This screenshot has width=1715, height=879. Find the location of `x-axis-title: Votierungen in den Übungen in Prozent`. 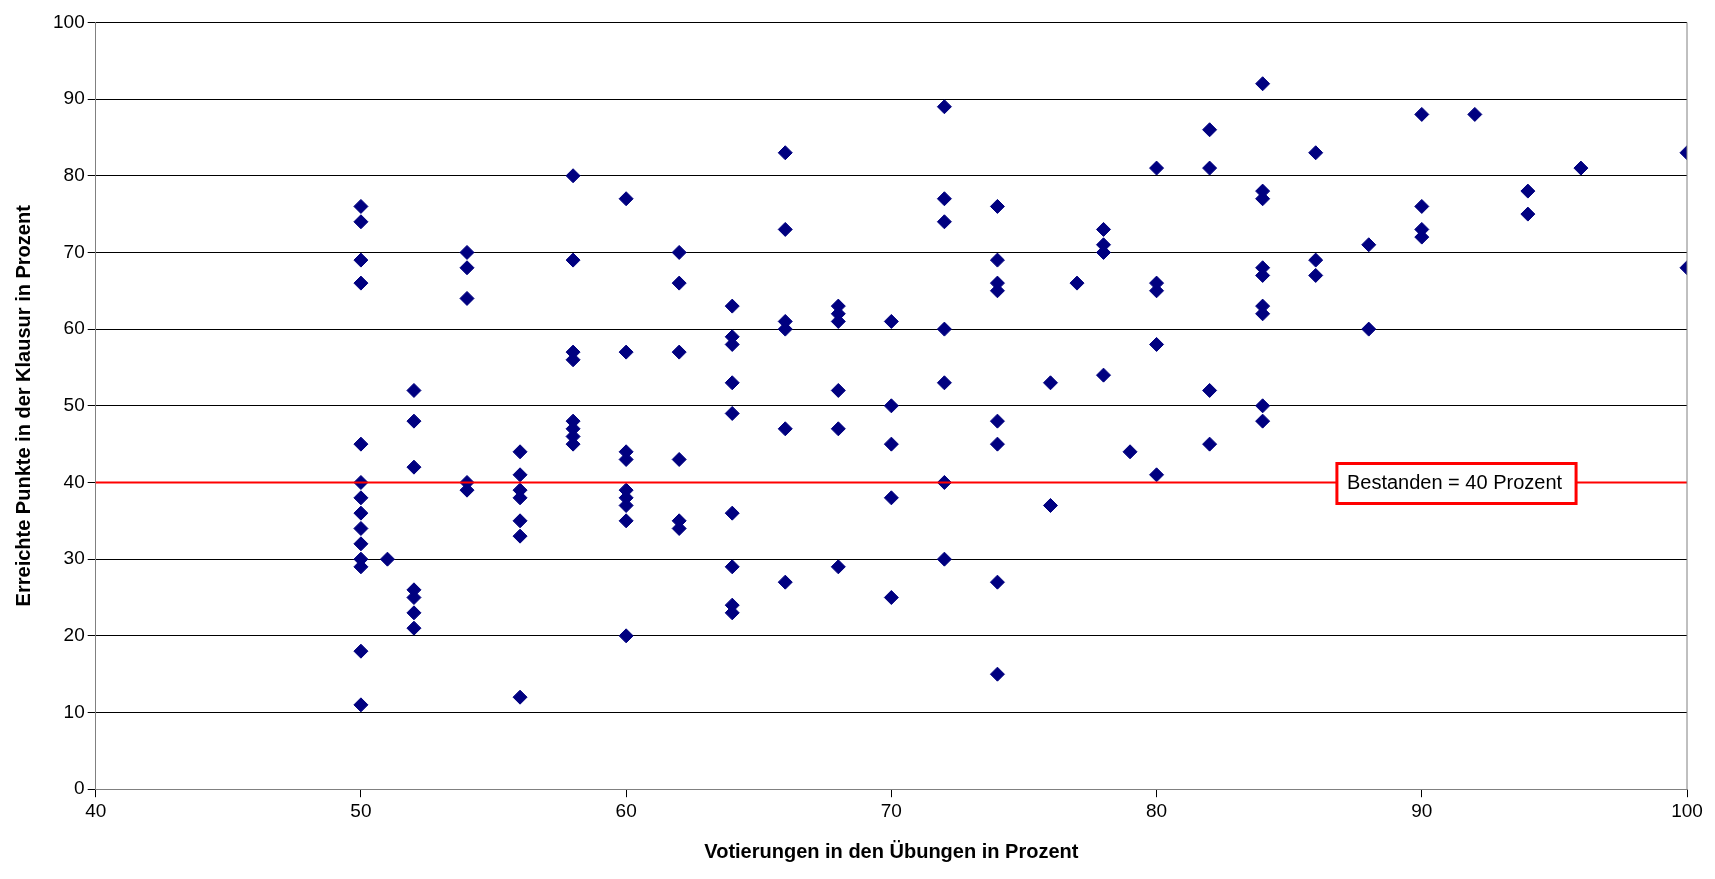

x-axis-title: Votierungen in den Übungen in Prozent is located at coordinates (891, 850).